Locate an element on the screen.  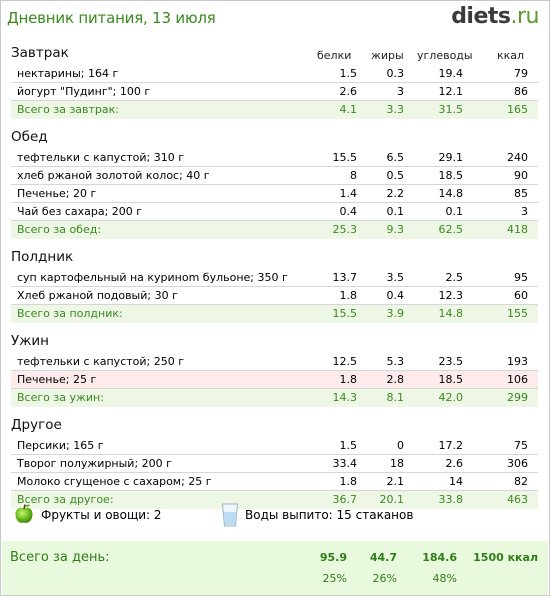
carbs-value: 17.2 is located at coordinates (451, 445).